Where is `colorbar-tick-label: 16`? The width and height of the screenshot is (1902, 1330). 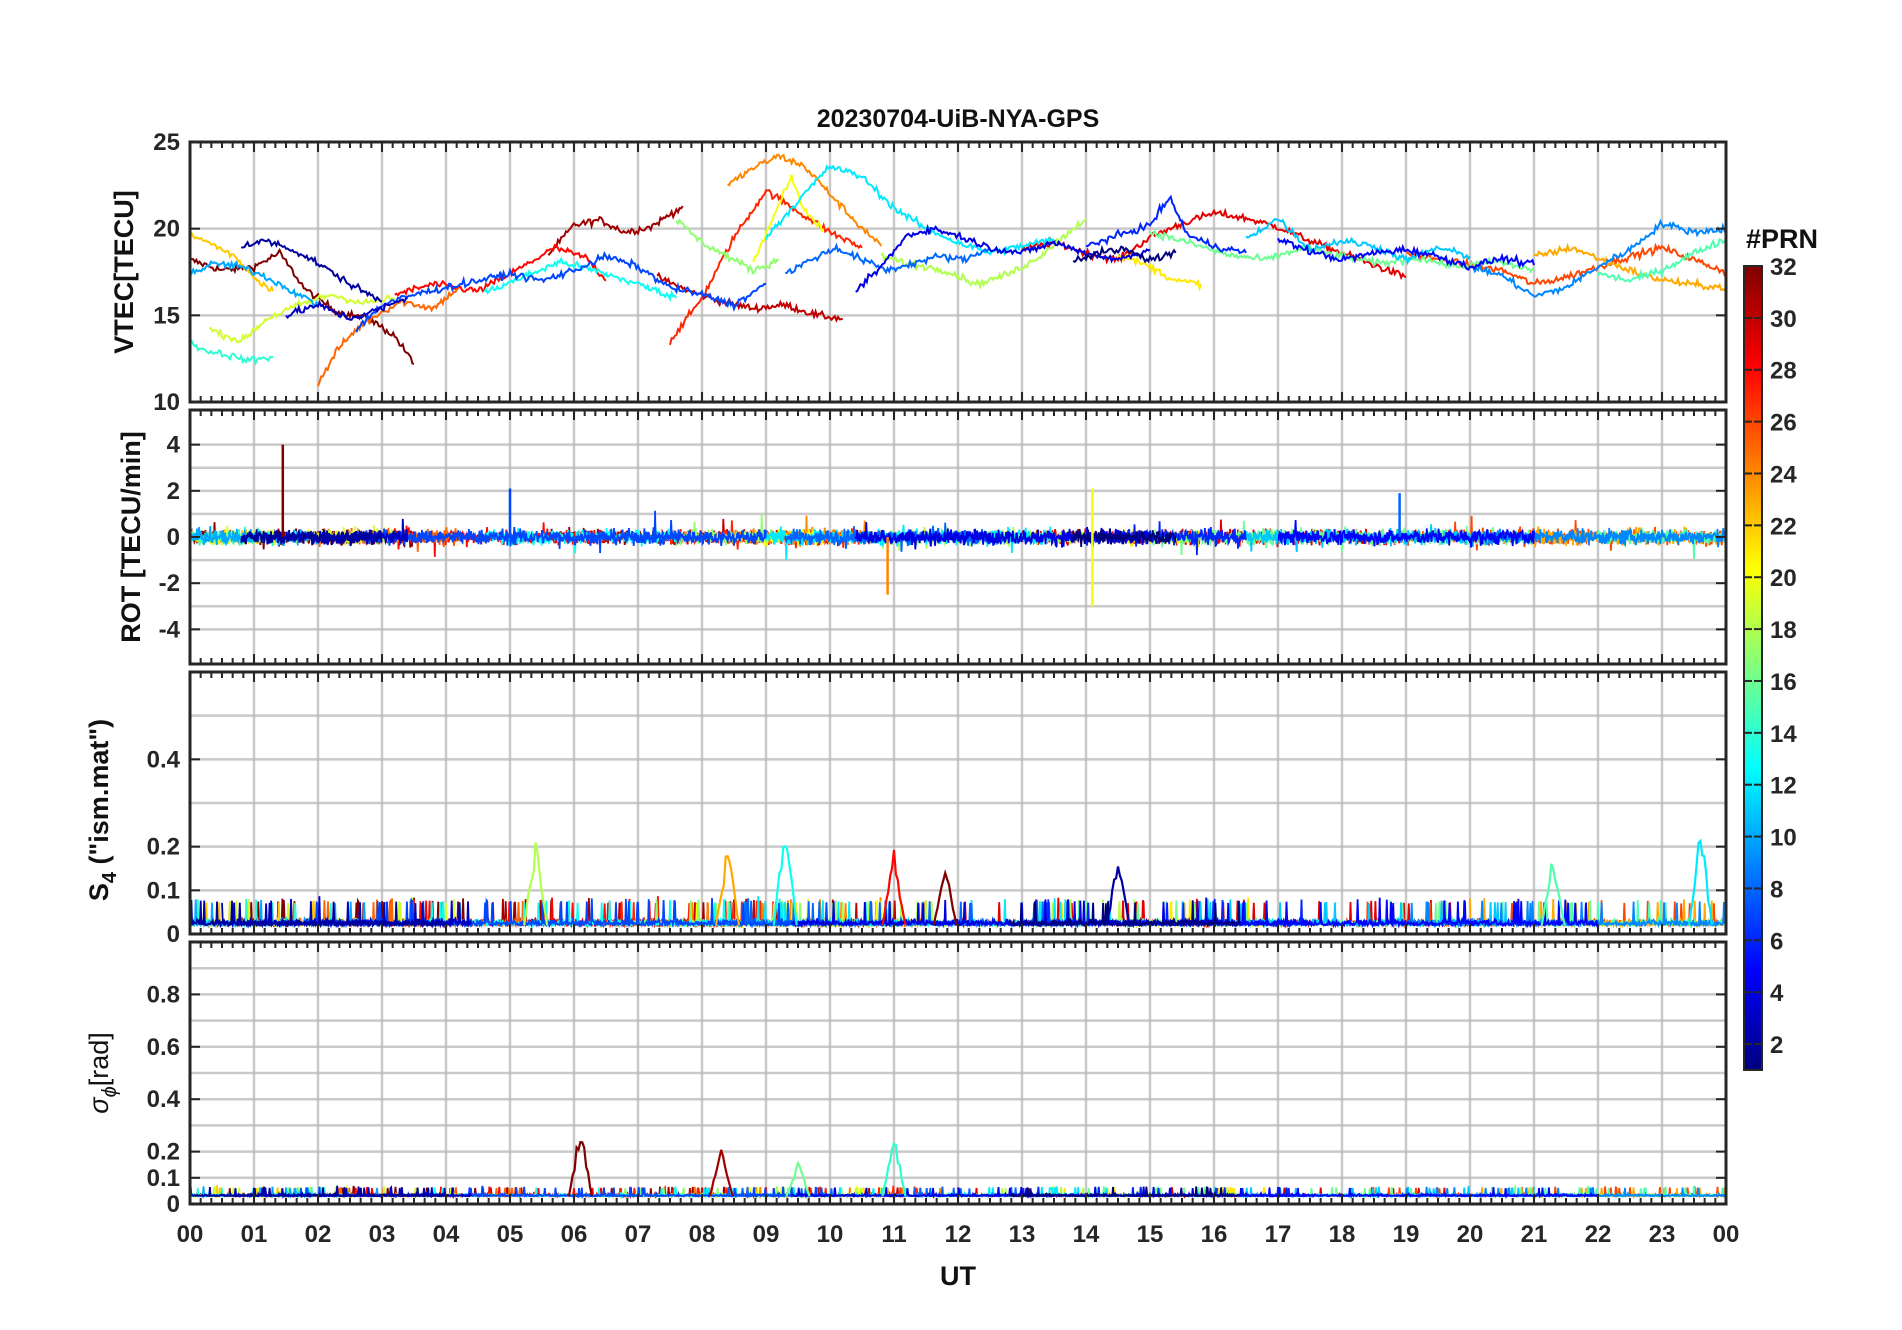 colorbar-tick-label: 16 is located at coordinates (1783, 682).